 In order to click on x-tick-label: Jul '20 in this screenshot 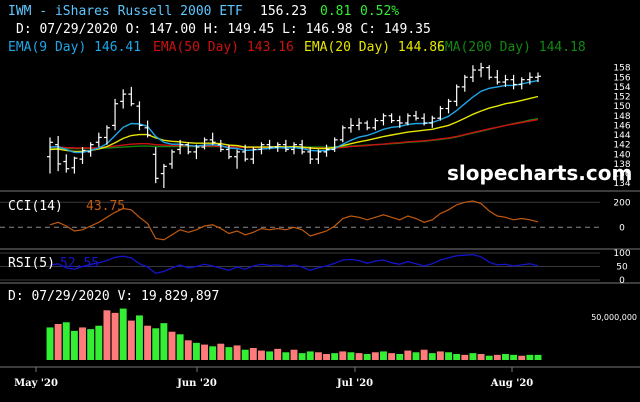, I will do `click(354, 383)`.